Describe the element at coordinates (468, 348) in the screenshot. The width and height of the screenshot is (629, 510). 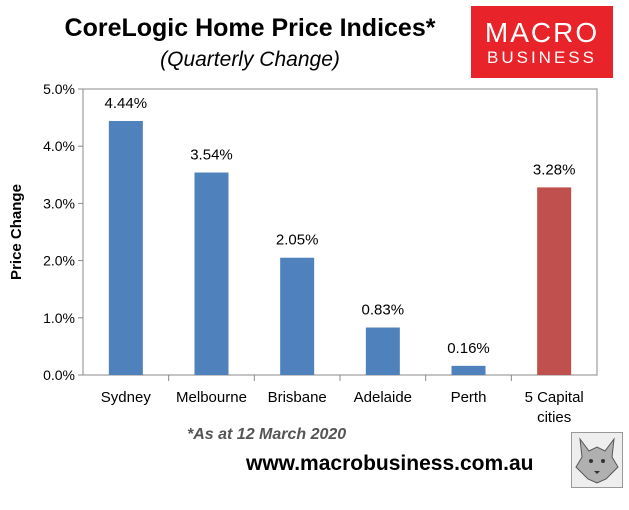
I see `data-label: 0.16%` at that location.